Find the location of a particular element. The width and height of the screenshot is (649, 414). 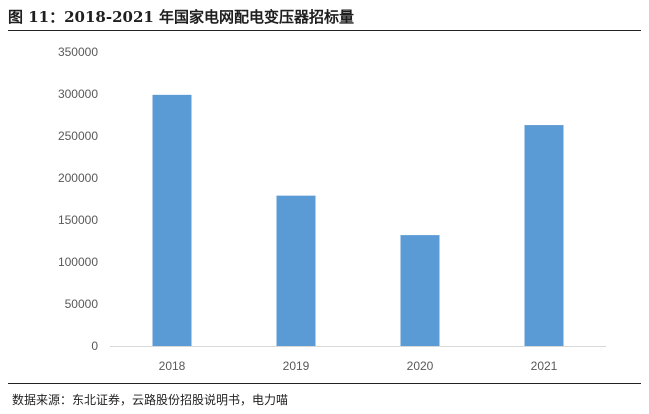

y-tick-label: 300000 is located at coordinates (78, 94).